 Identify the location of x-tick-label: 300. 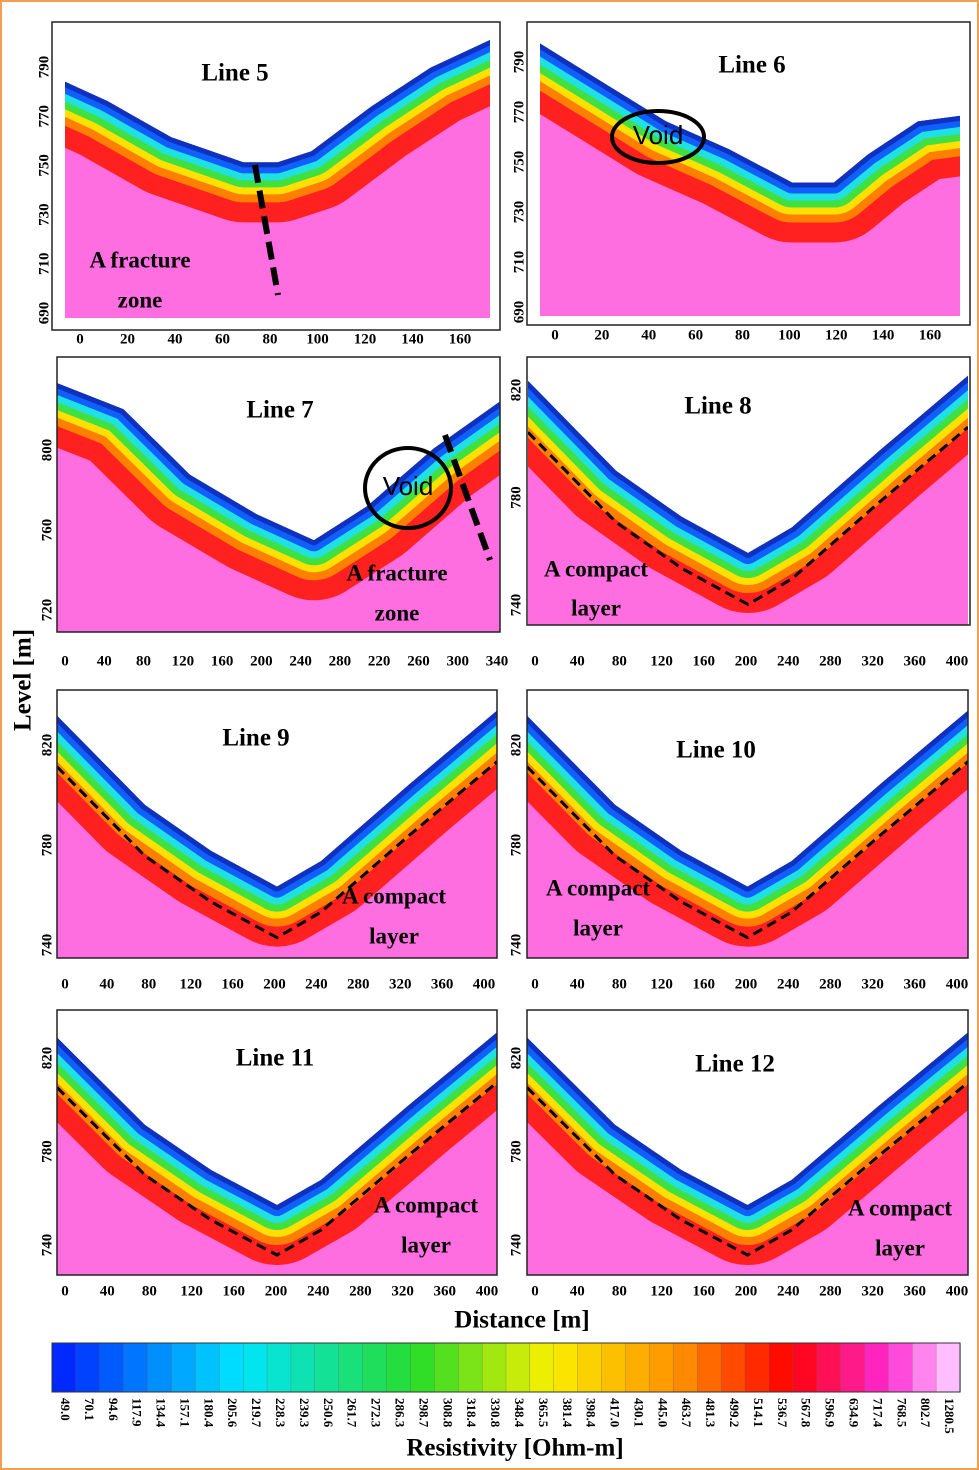
(457, 661).